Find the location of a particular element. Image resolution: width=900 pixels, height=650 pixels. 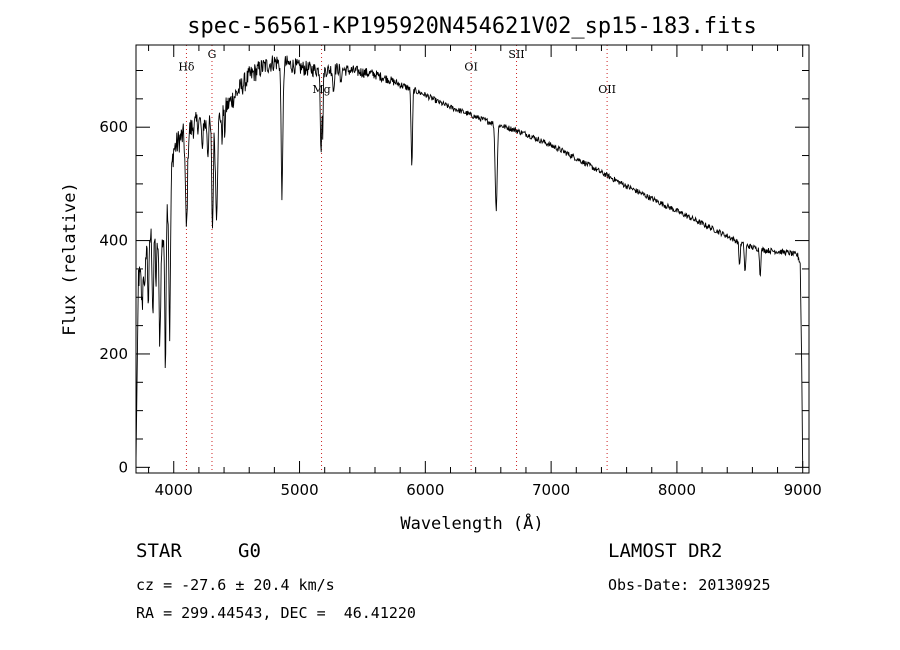

line-label-2: Mg is located at coordinates (321, 89).